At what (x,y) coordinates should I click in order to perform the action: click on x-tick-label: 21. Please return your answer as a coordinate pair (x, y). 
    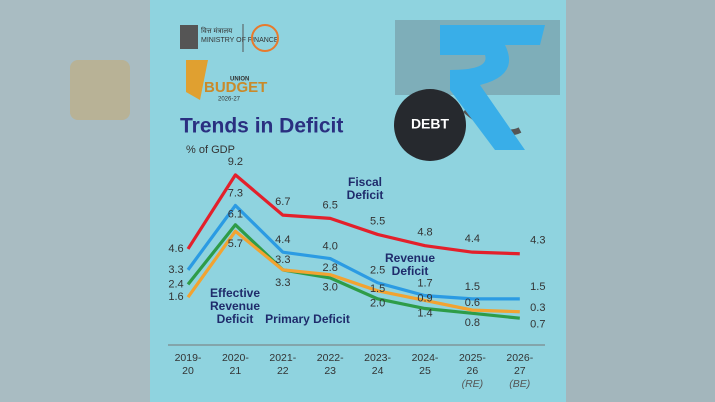
    Looking at the image, I should click on (236, 371).